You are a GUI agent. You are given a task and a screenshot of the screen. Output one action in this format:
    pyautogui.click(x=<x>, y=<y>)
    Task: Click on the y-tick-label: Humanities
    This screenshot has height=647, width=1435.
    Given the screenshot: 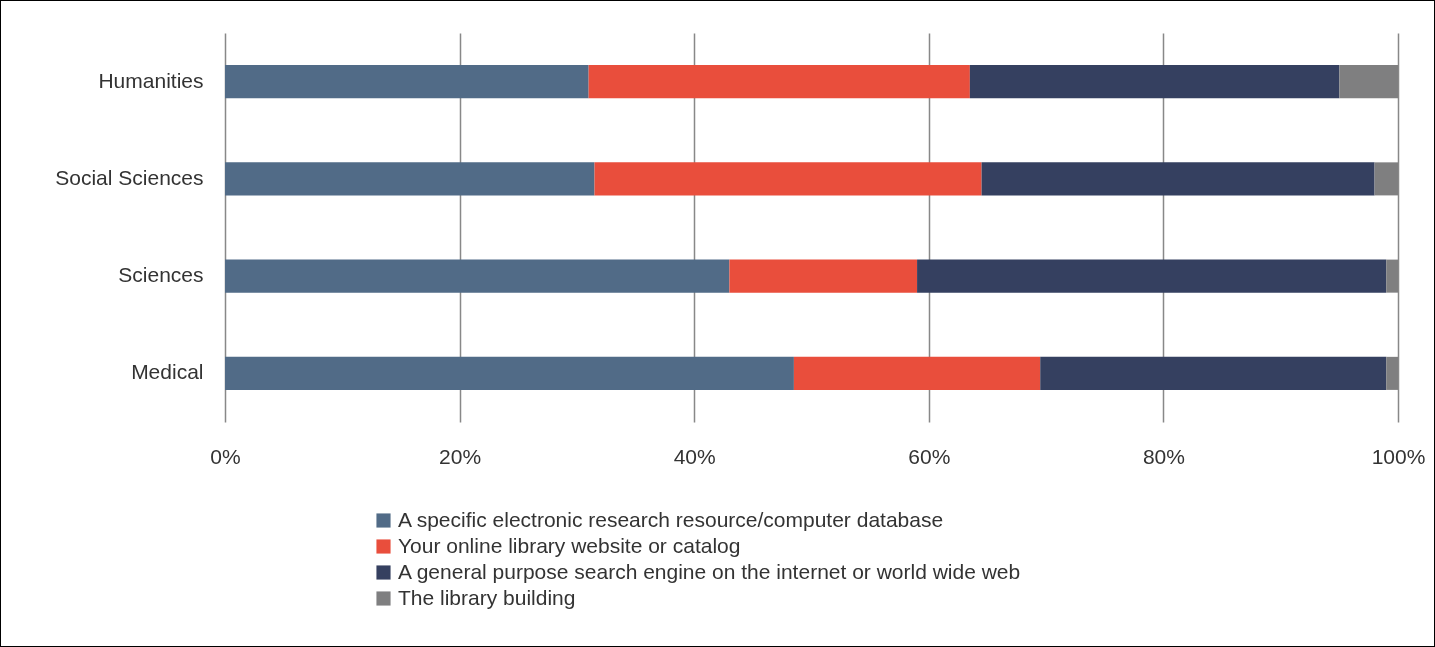 What is the action you would take?
    pyautogui.click(x=151, y=80)
    